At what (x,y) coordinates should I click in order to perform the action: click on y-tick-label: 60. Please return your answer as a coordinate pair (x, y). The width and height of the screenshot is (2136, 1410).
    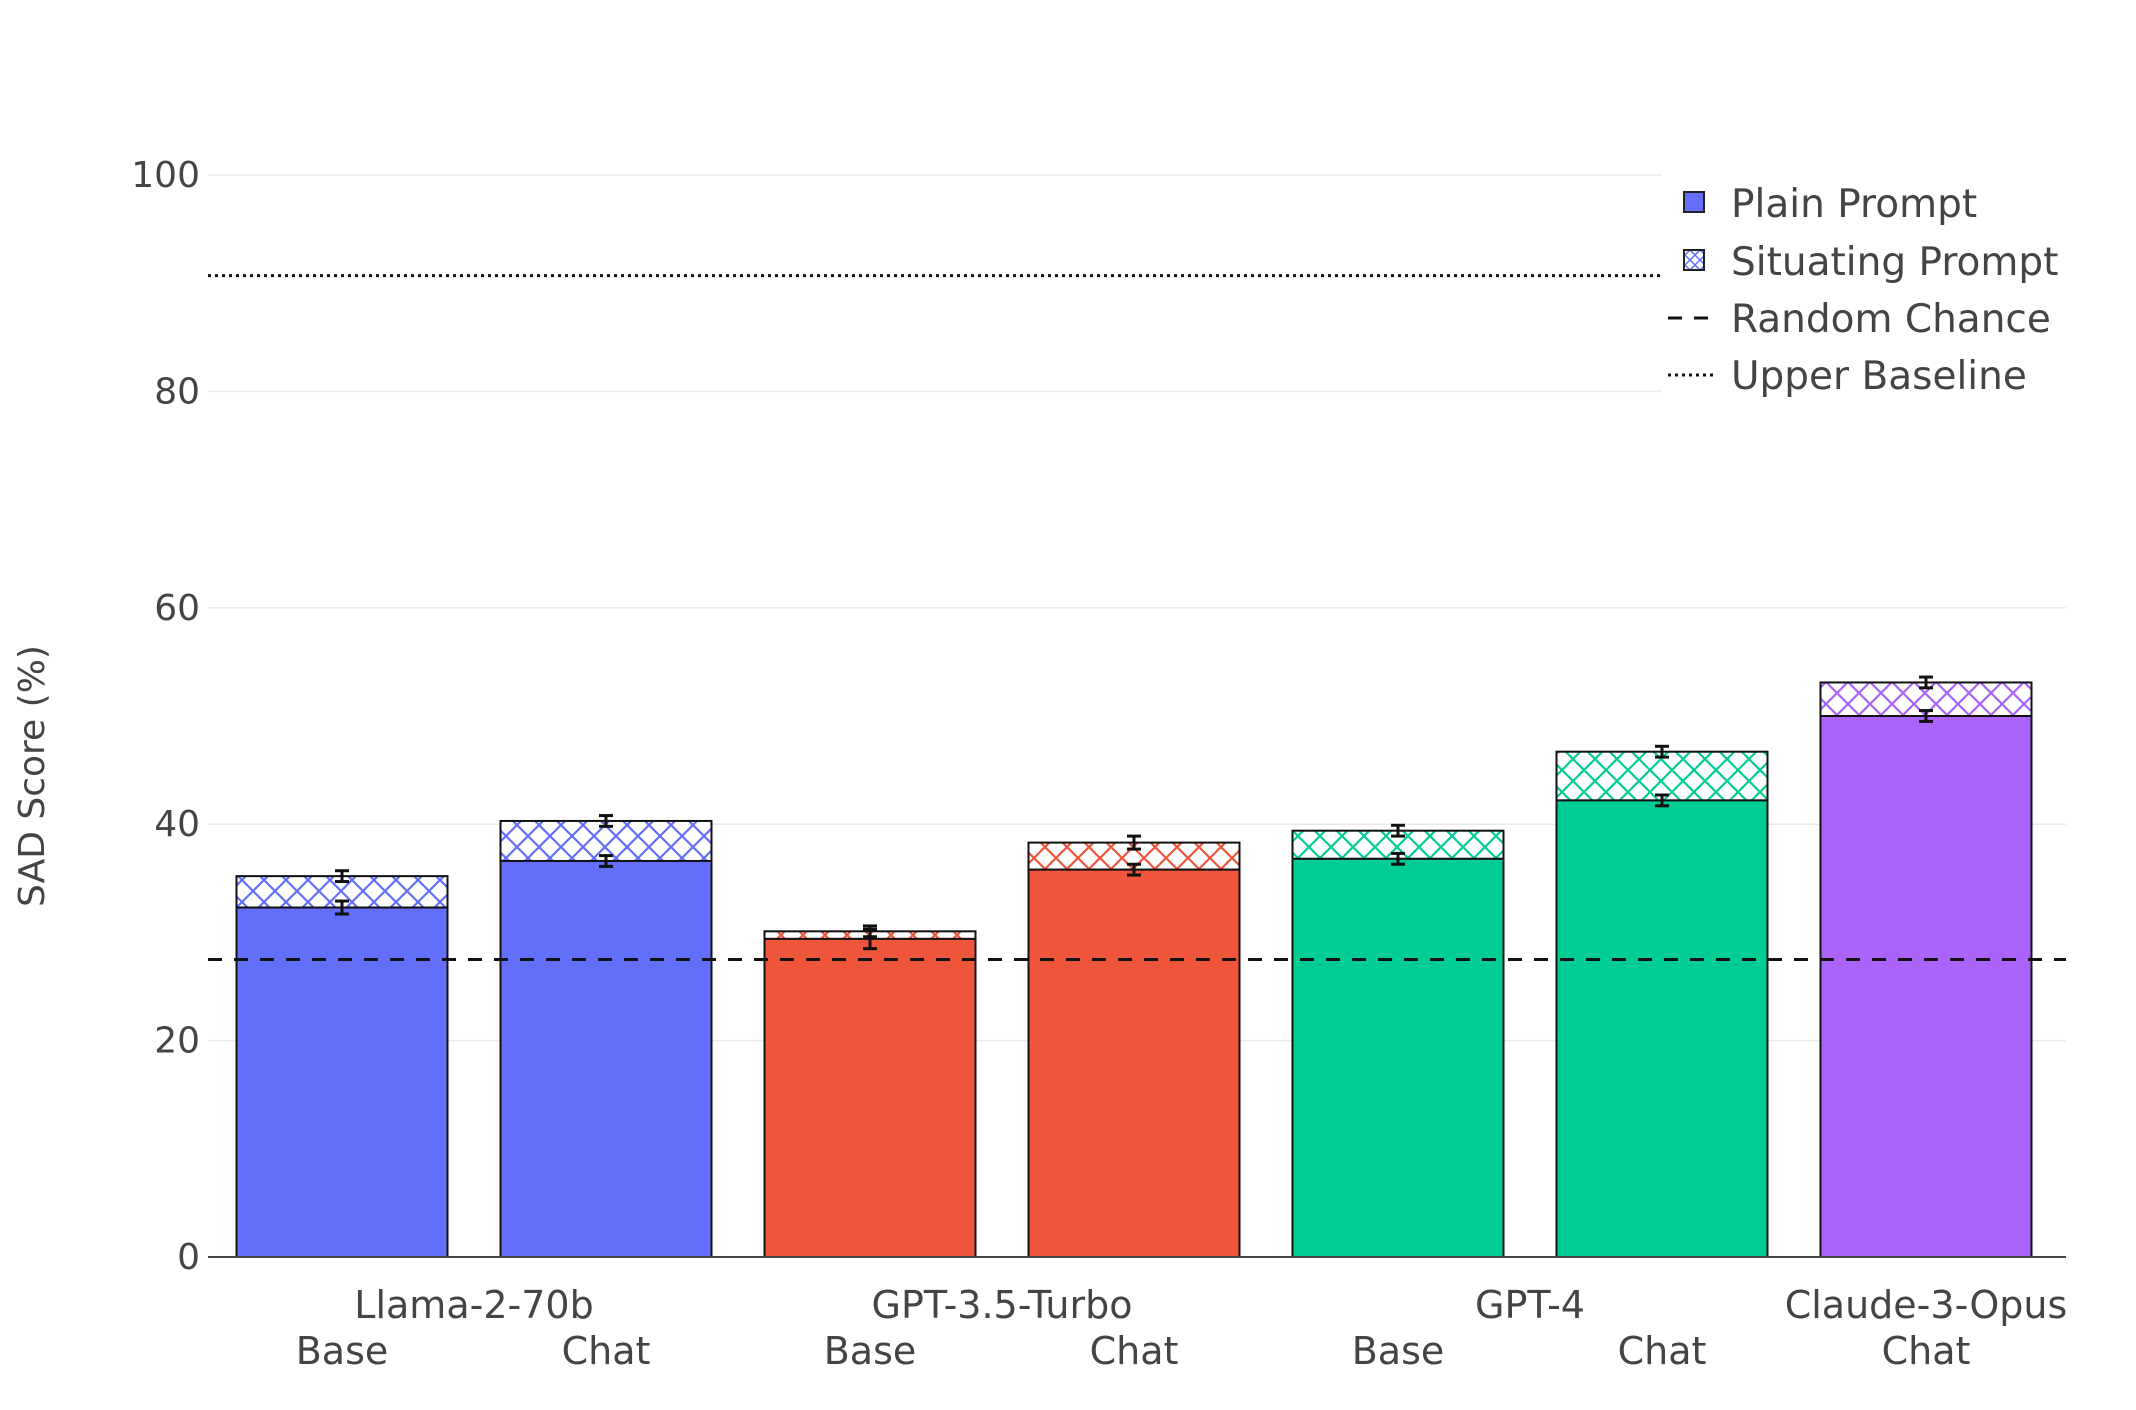
    Looking at the image, I should click on (177, 608).